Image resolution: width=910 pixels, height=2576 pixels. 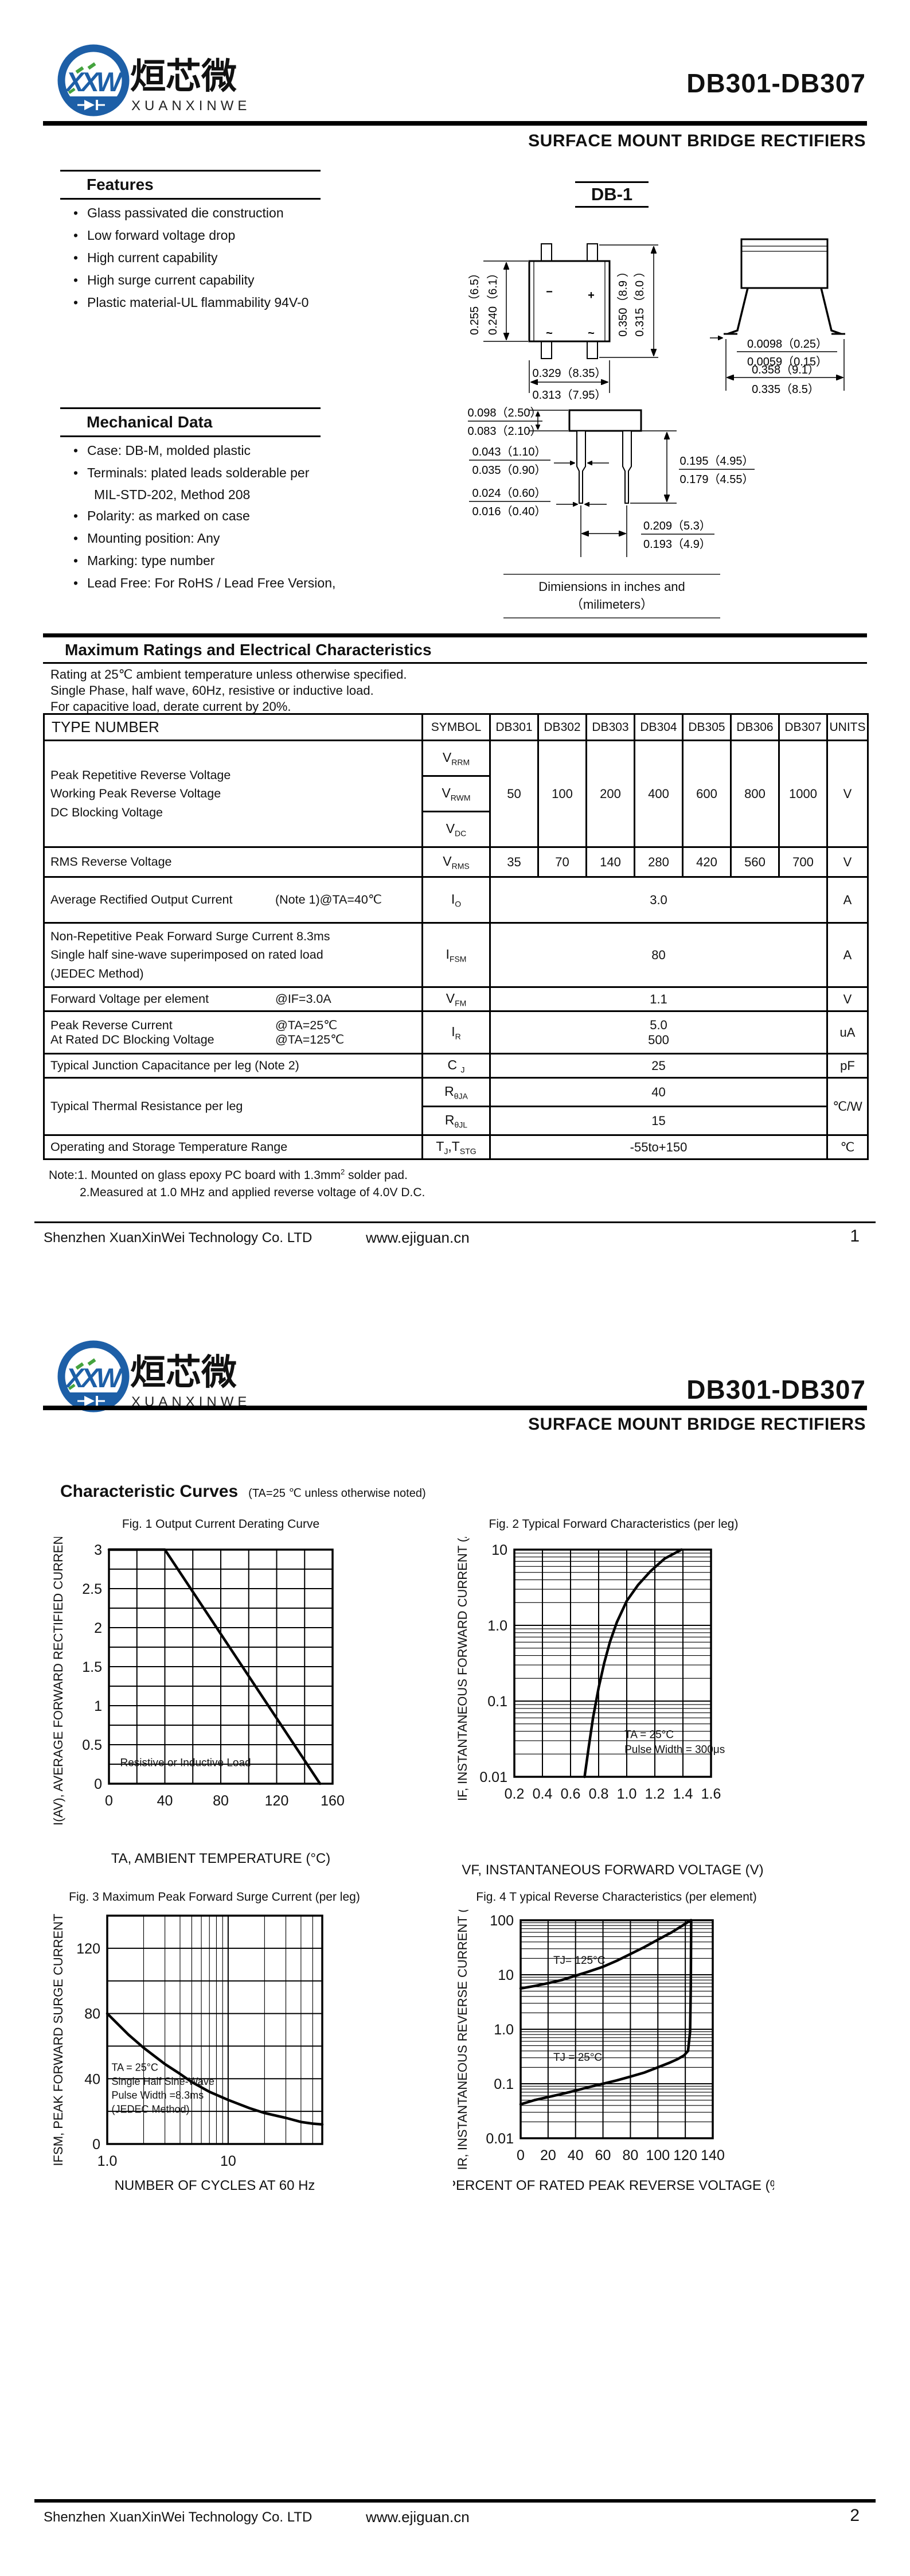 I want to click on label-line: Peak Repetitive Reverse Voltage, so click(x=140, y=775).